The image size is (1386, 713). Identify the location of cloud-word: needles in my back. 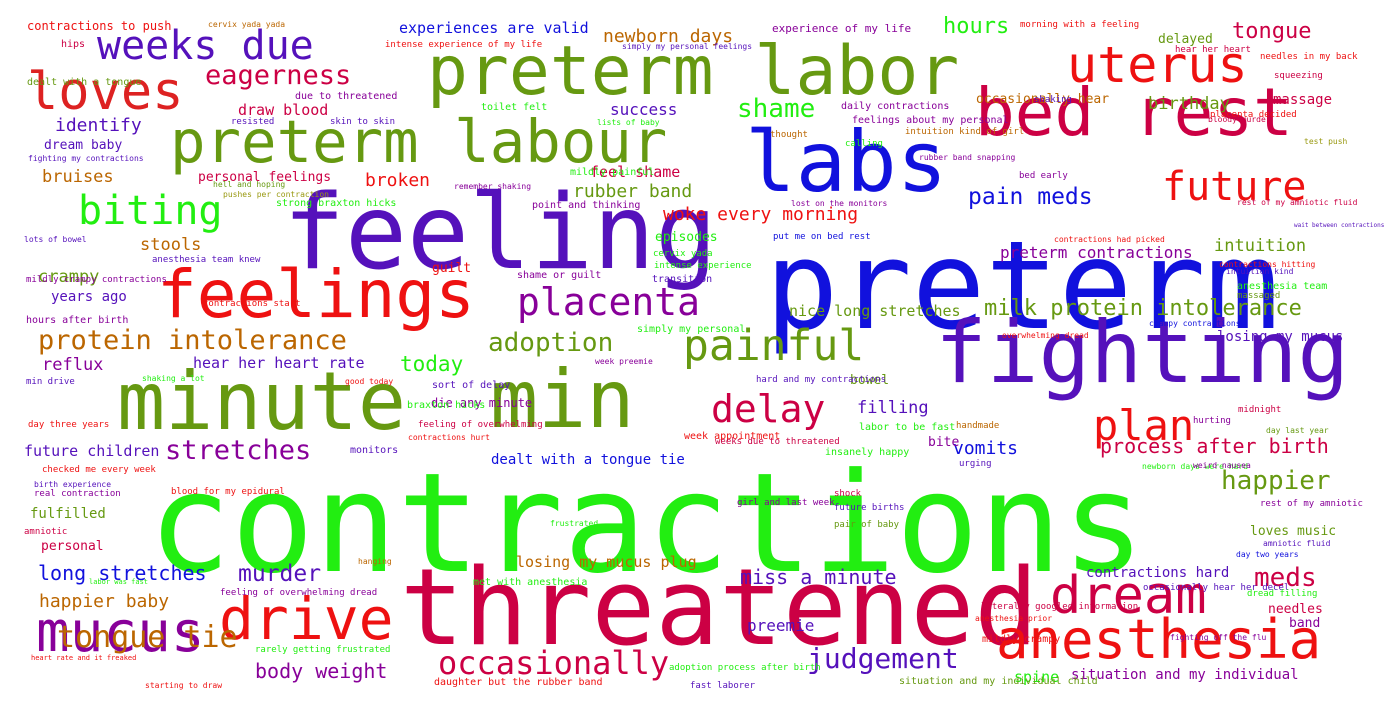
(1309, 57).